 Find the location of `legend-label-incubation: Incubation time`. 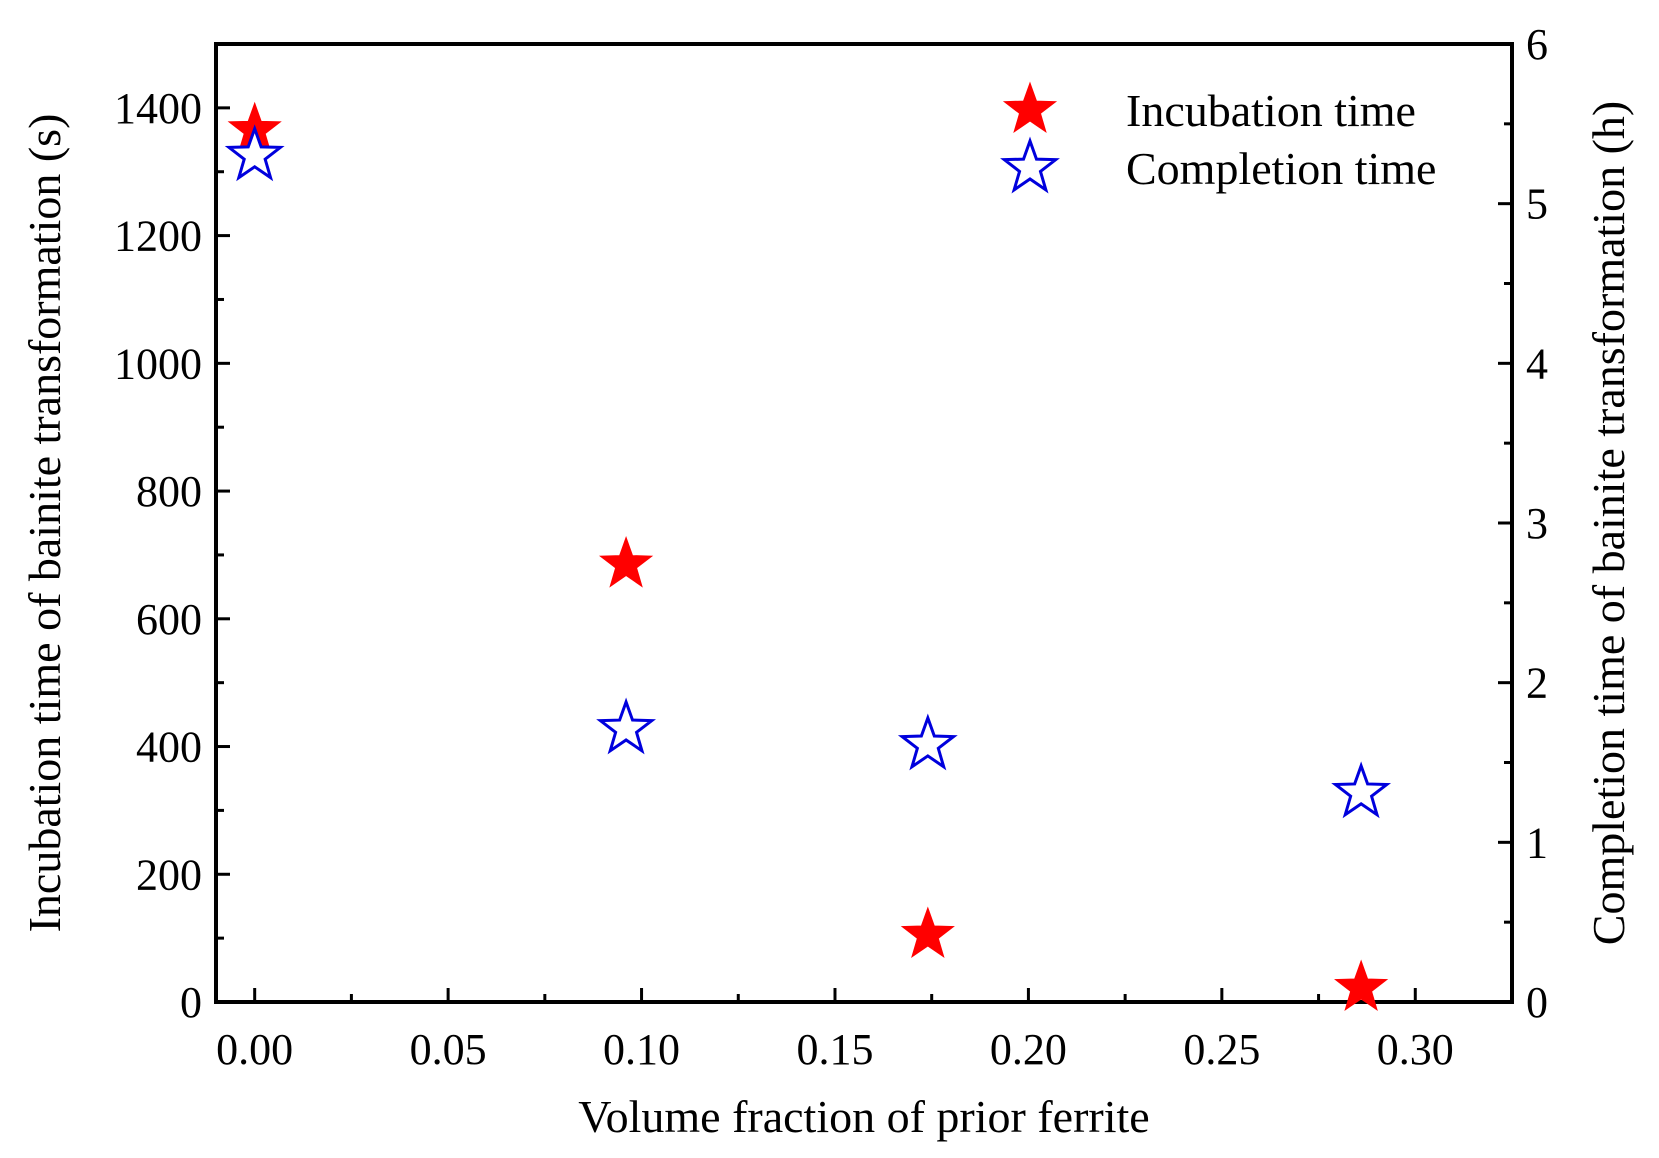

legend-label-incubation: Incubation time is located at coordinates (1271, 110).